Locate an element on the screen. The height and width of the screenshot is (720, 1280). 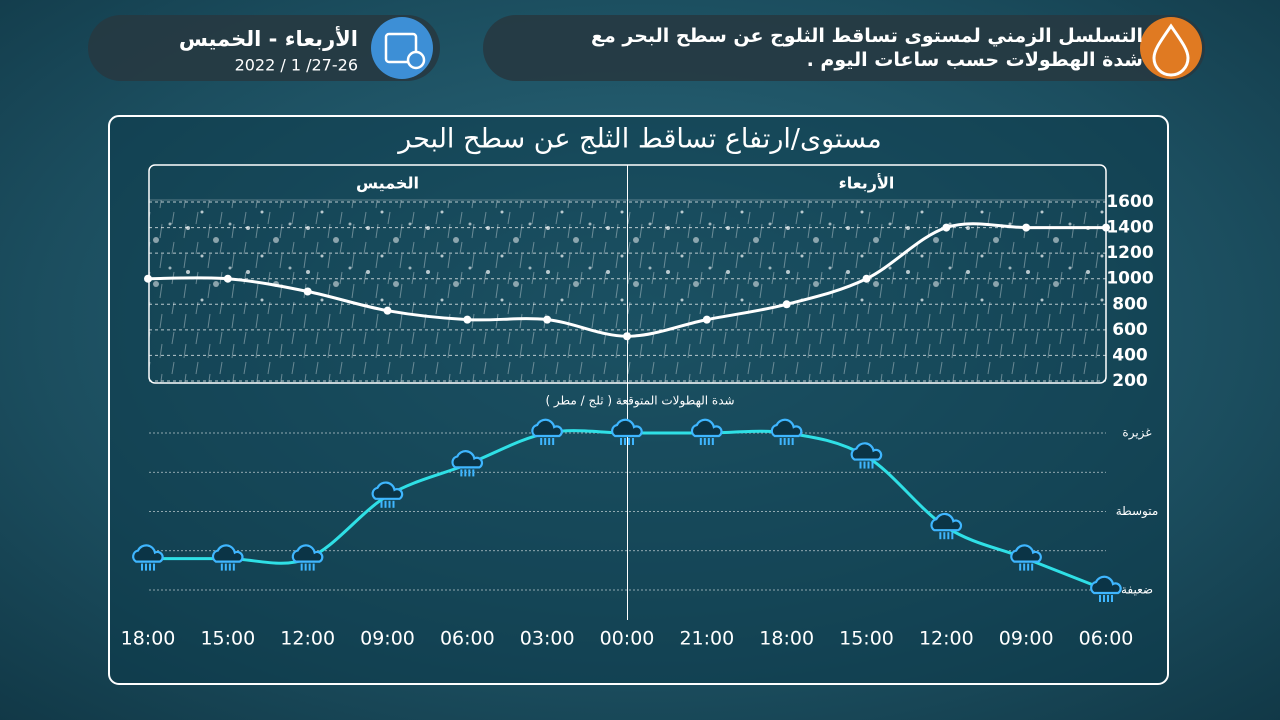
drop-icon is located at coordinates (1171, 50).